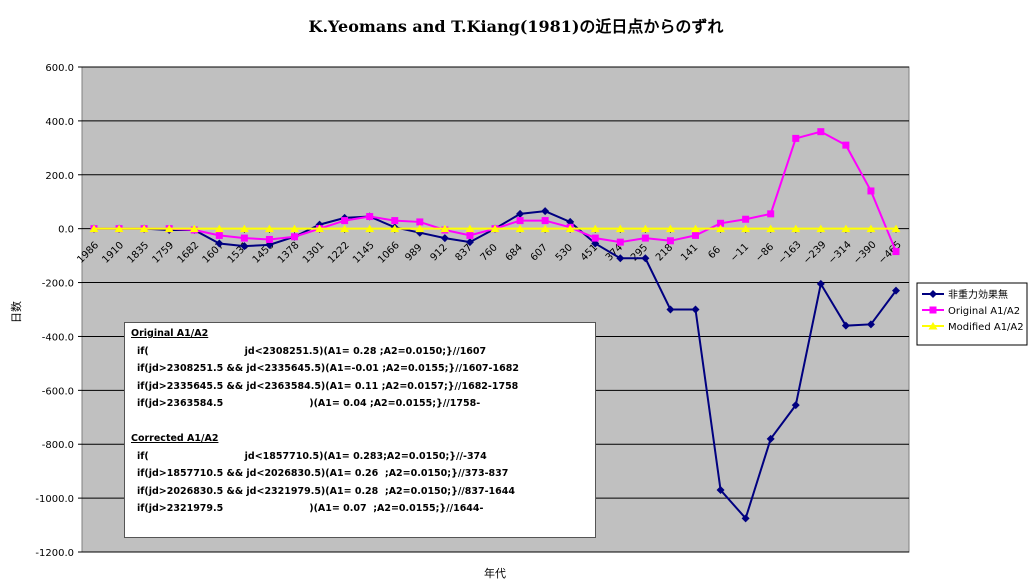  What do you see at coordinates (59, 122) in the screenshot?
I see `y-tick-label: 400.0` at bounding box center [59, 122].